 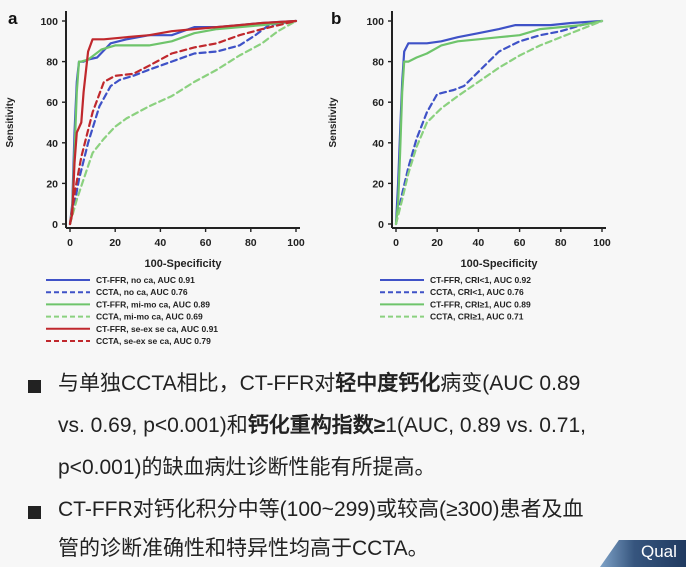 What do you see at coordinates (13, 18) in the screenshot?
I see `panel-label: a` at bounding box center [13, 18].